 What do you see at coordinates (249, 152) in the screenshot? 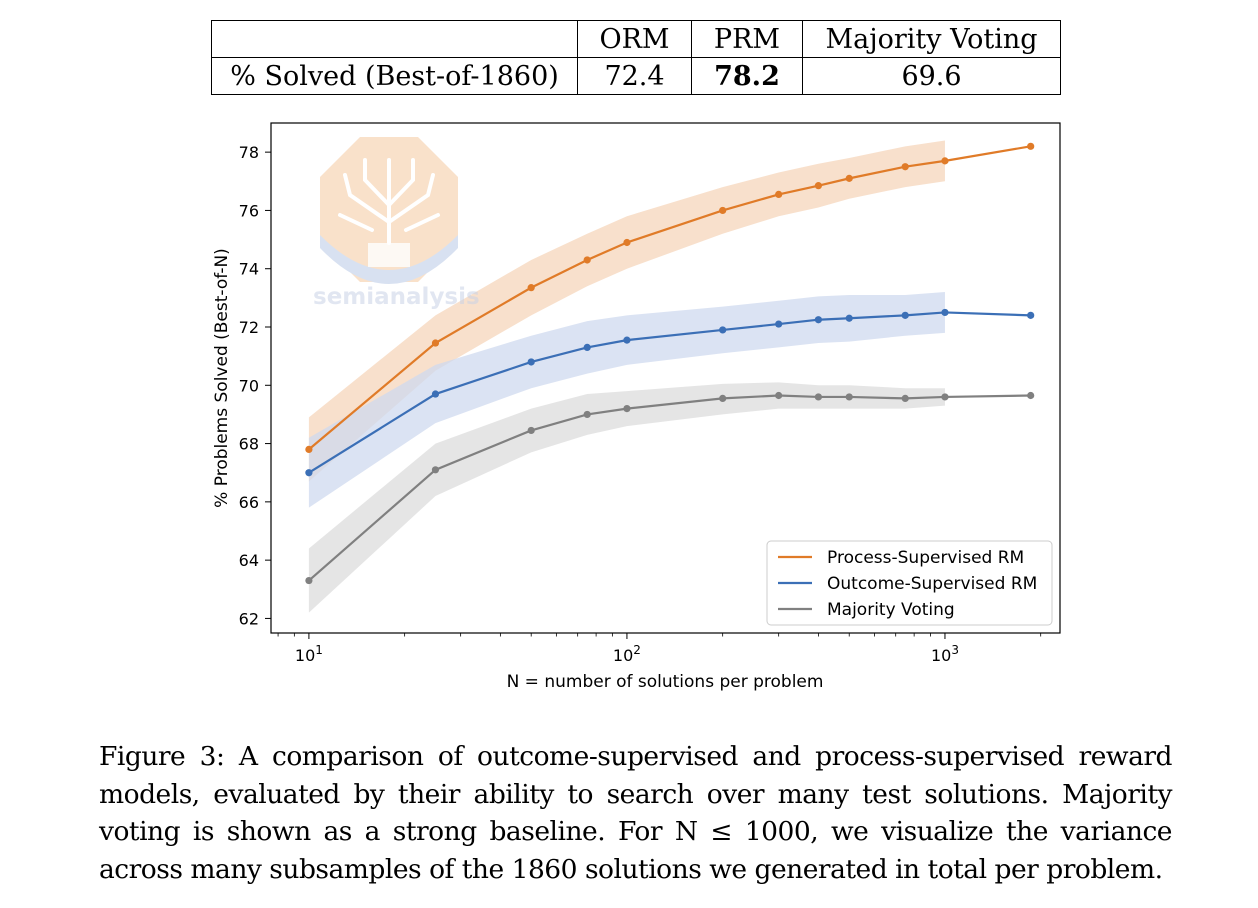
I see `y-tick-label: 78` at bounding box center [249, 152].